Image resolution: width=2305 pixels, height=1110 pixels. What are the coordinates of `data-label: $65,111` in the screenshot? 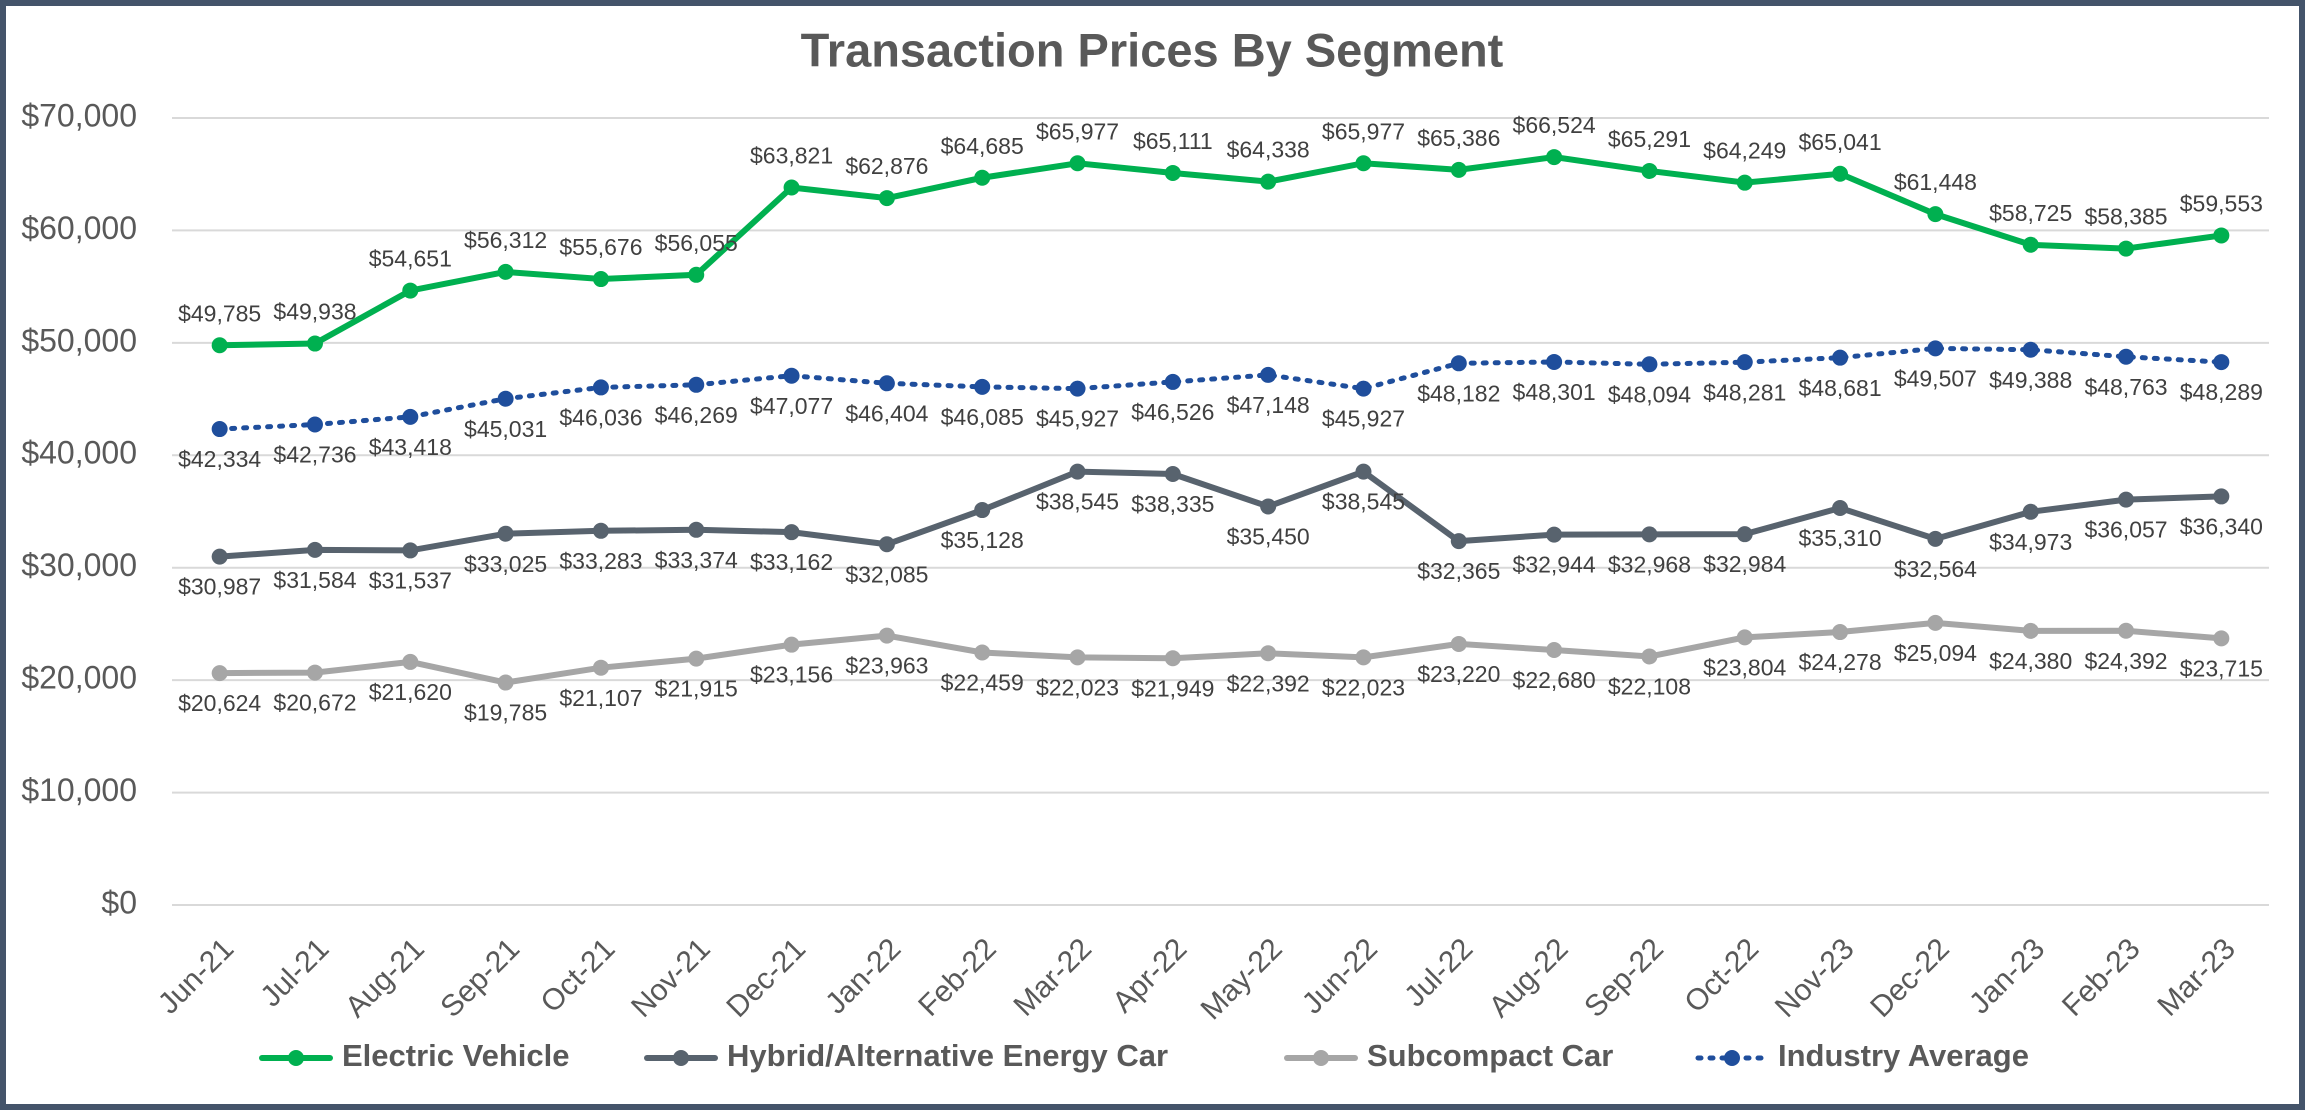 It's located at (1173, 141).